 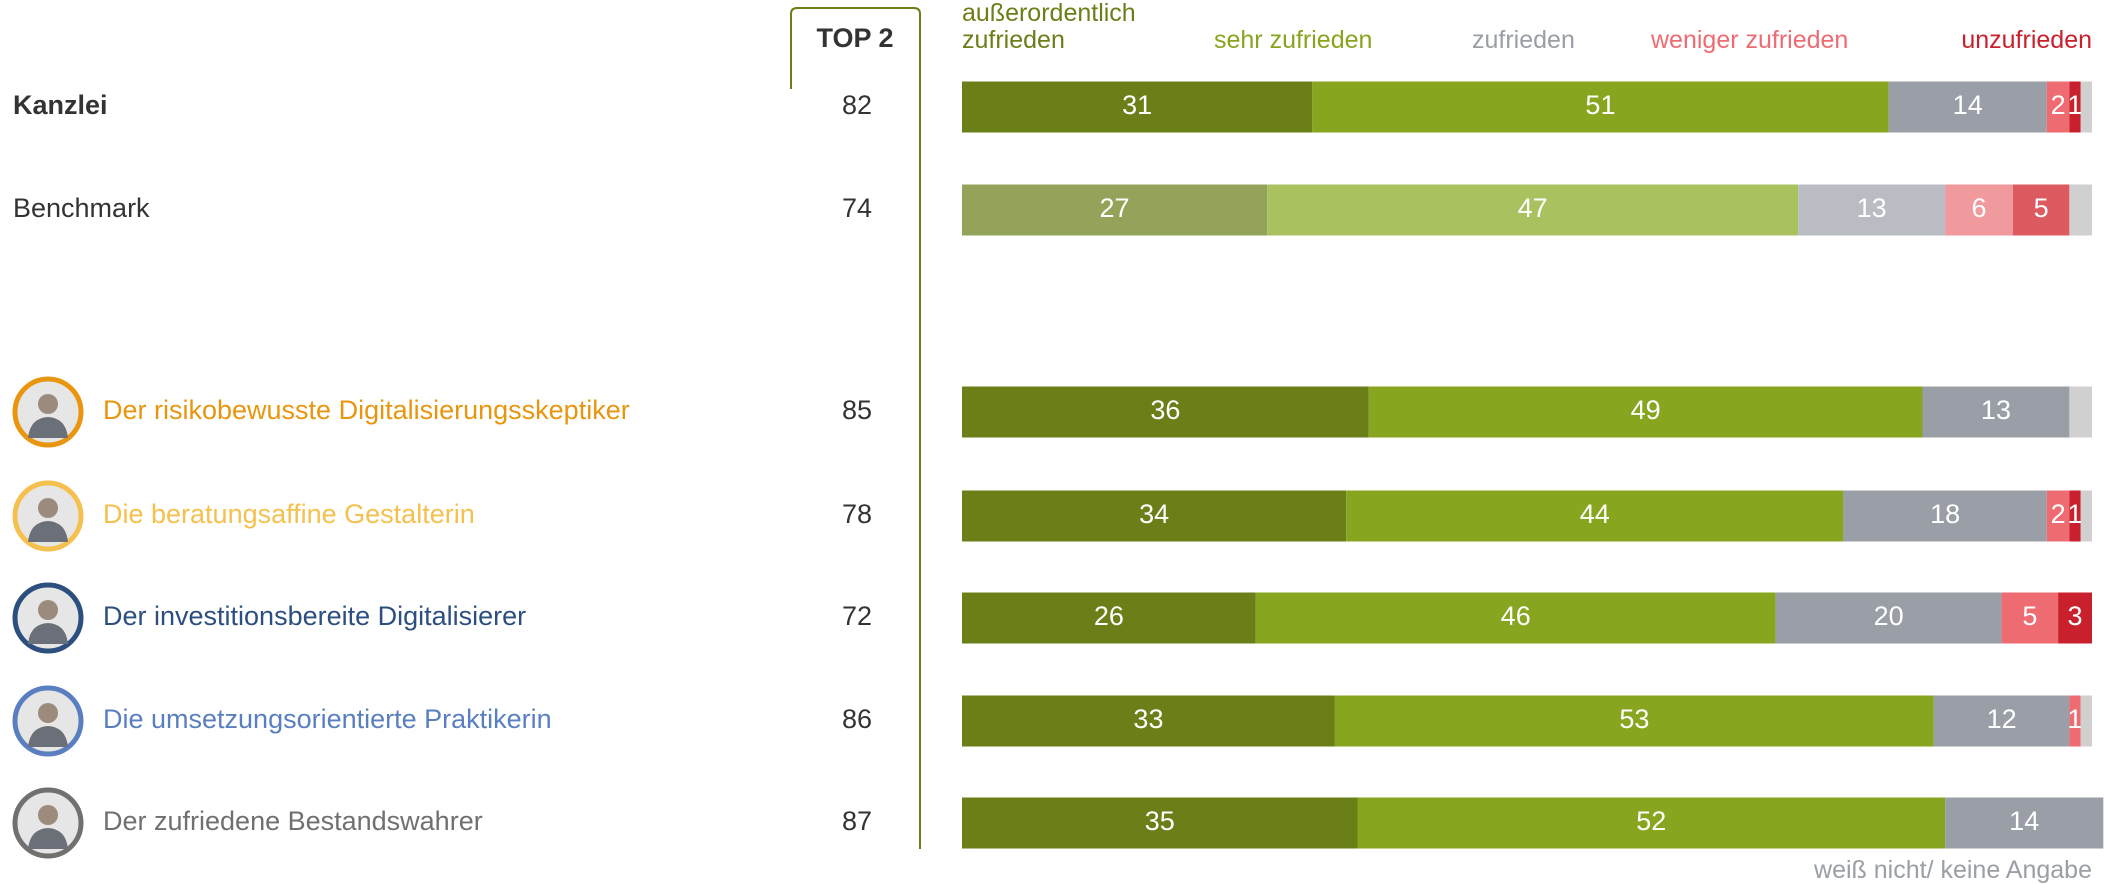 I want to click on legend-entry: außerordentlich zufrieden, so click(x=1049, y=27).